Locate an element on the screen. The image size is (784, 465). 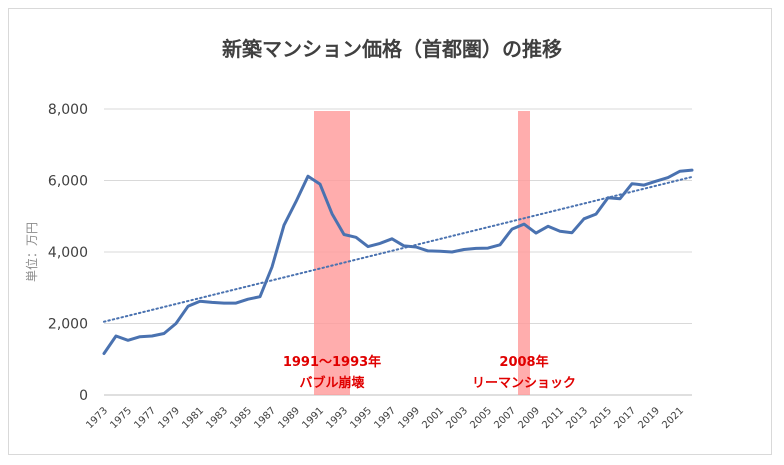
x-tick-label: 1989 is located at coordinates (289, 418).